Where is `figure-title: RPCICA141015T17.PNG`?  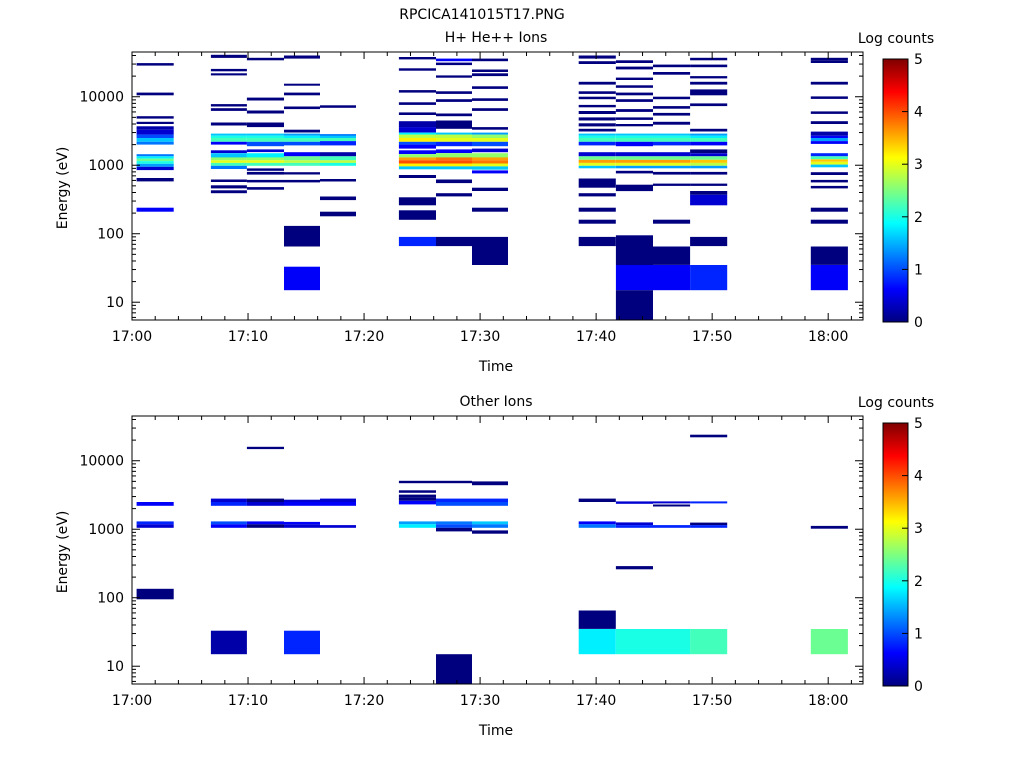
figure-title: RPCICA141015T17.PNG is located at coordinates (481, 15).